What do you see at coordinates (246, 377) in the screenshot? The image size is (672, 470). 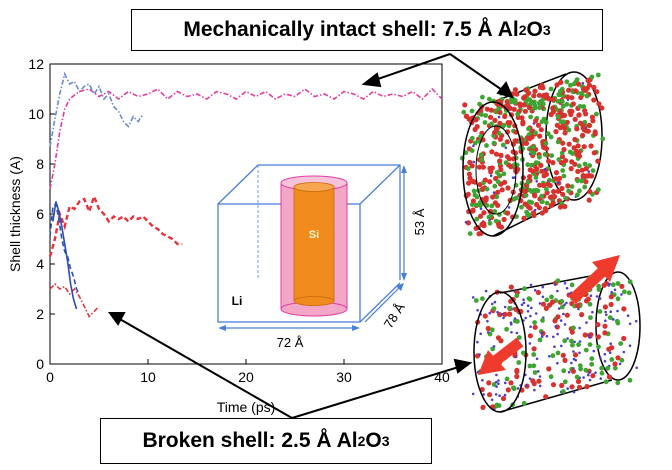 I see `x-tick-label: 20` at bounding box center [246, 377].